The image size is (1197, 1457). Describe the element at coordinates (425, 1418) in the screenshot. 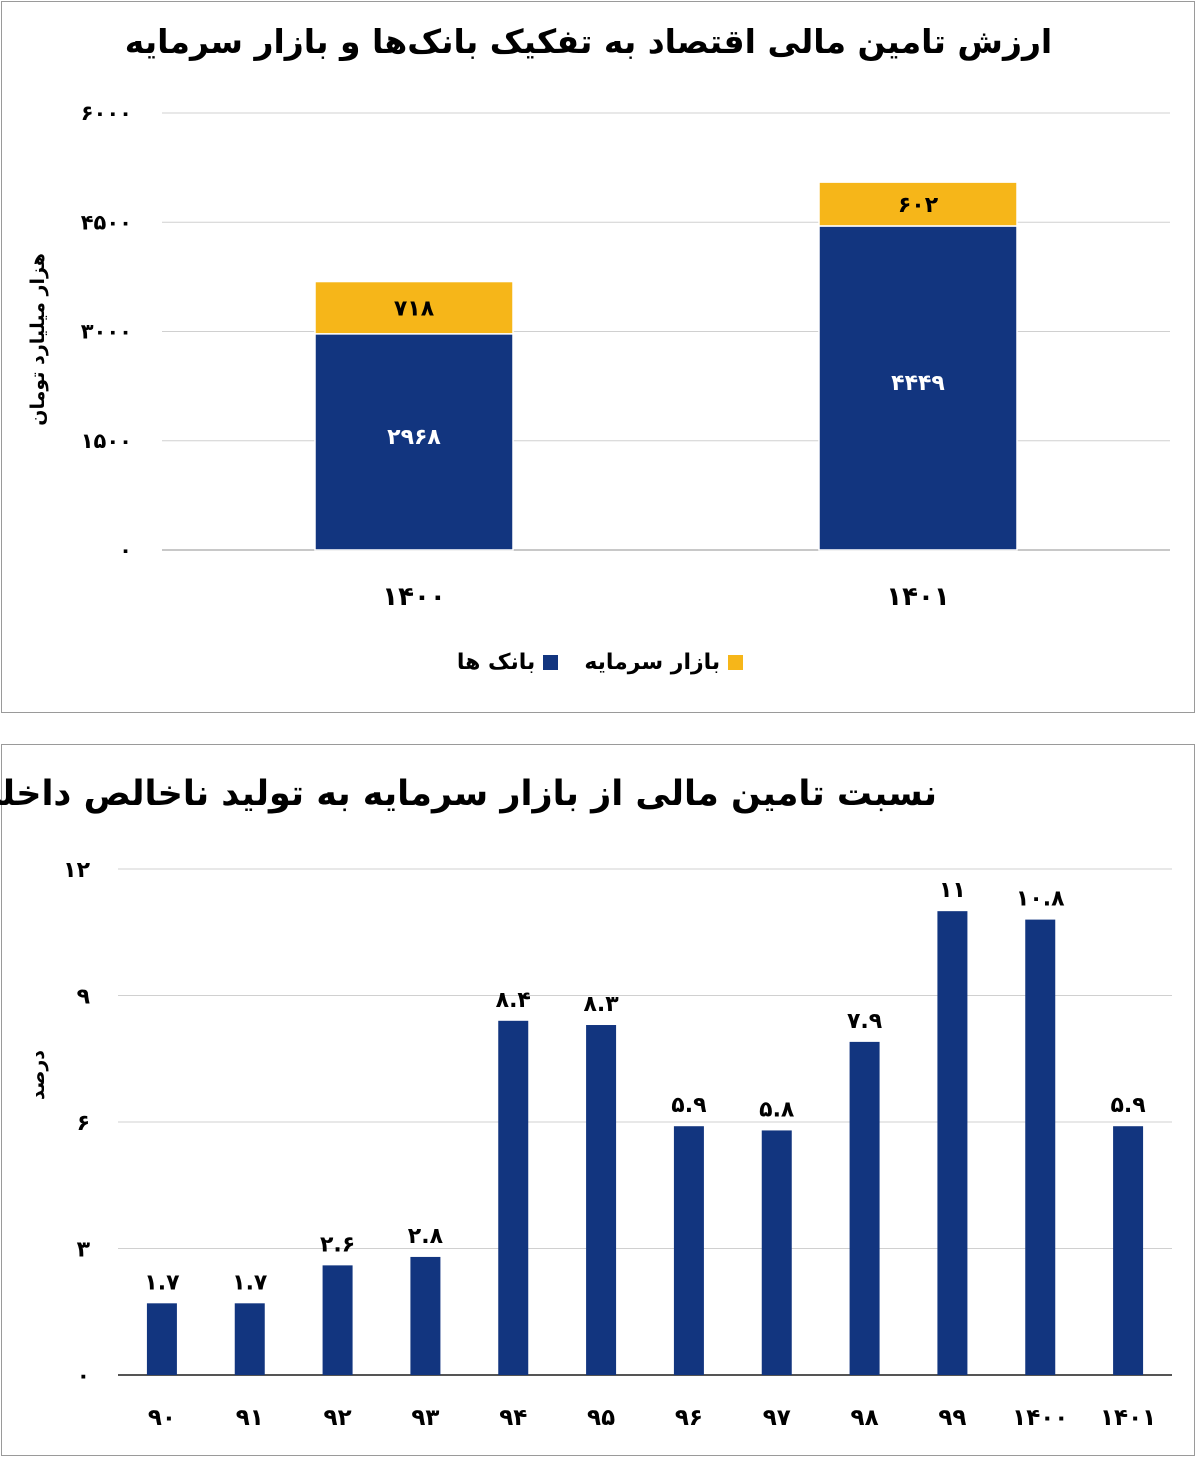

I see `x-tick-label-bottom: ۹۳` at that location.